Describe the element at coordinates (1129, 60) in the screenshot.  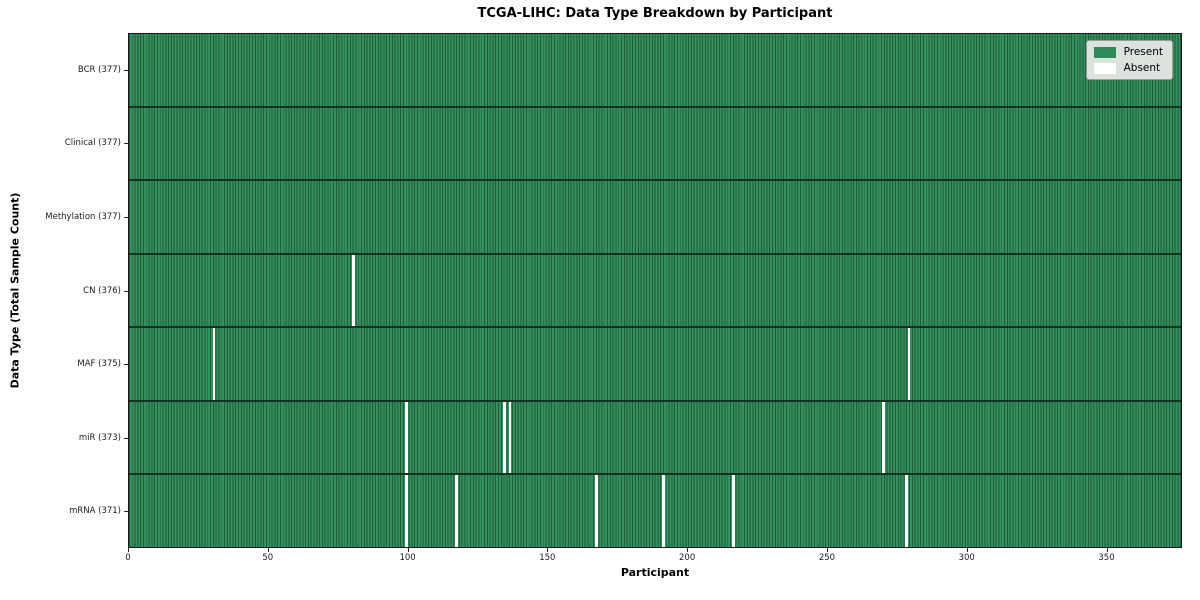
I see `legend: Present Absent` at that location.